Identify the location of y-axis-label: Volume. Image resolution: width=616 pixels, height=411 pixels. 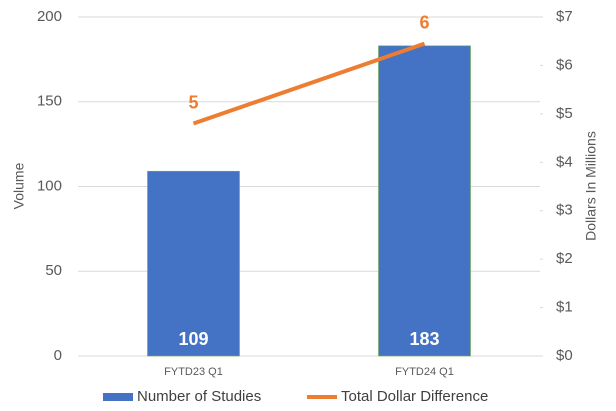
(19, 185).